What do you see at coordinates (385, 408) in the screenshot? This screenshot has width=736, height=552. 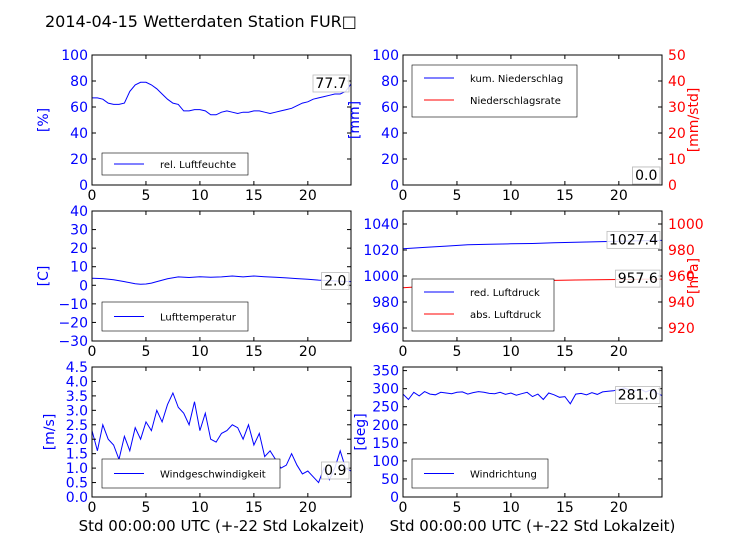 I see `y-tick-label: 250` at bounding box center [385, 408].